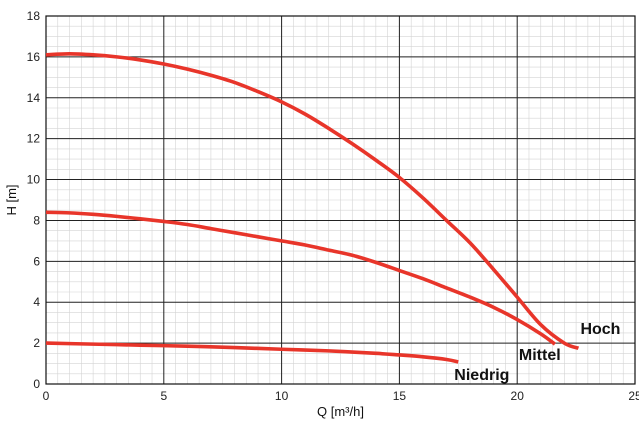 This screenshot has width=639, height=421. What do you see at coordinates (36, 220) in the screenshot?
I see `y-tick-label: 8` at bounding box center [36, 220].